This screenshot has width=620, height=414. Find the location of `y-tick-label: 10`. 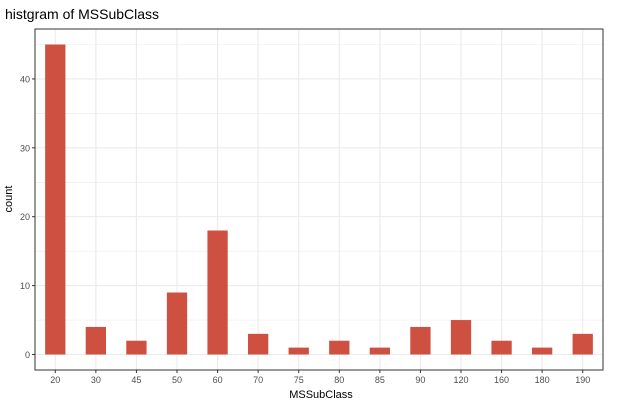

y-tick-label: 10 is located at coordinates (25, 286).